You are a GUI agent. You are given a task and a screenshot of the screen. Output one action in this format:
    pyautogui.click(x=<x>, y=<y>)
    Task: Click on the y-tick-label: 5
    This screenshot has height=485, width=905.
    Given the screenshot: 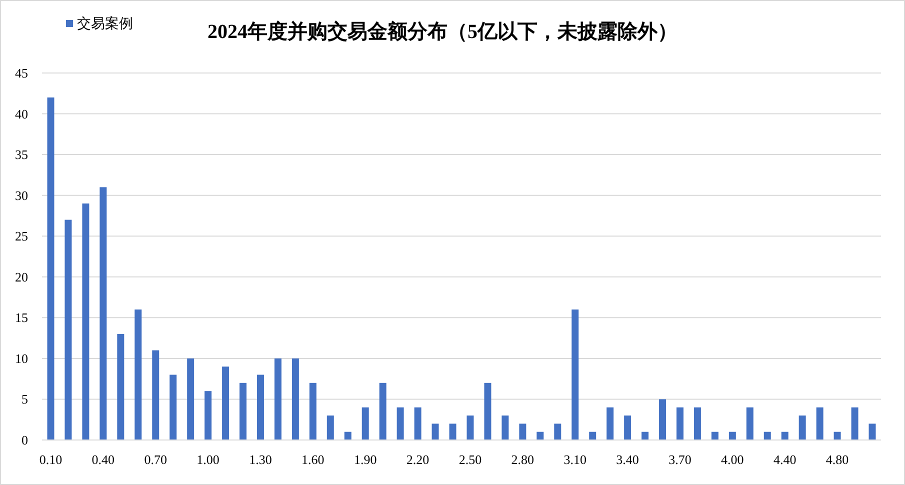 What is the action you would take?
    pyautogui.click(x=25, y=399)
    